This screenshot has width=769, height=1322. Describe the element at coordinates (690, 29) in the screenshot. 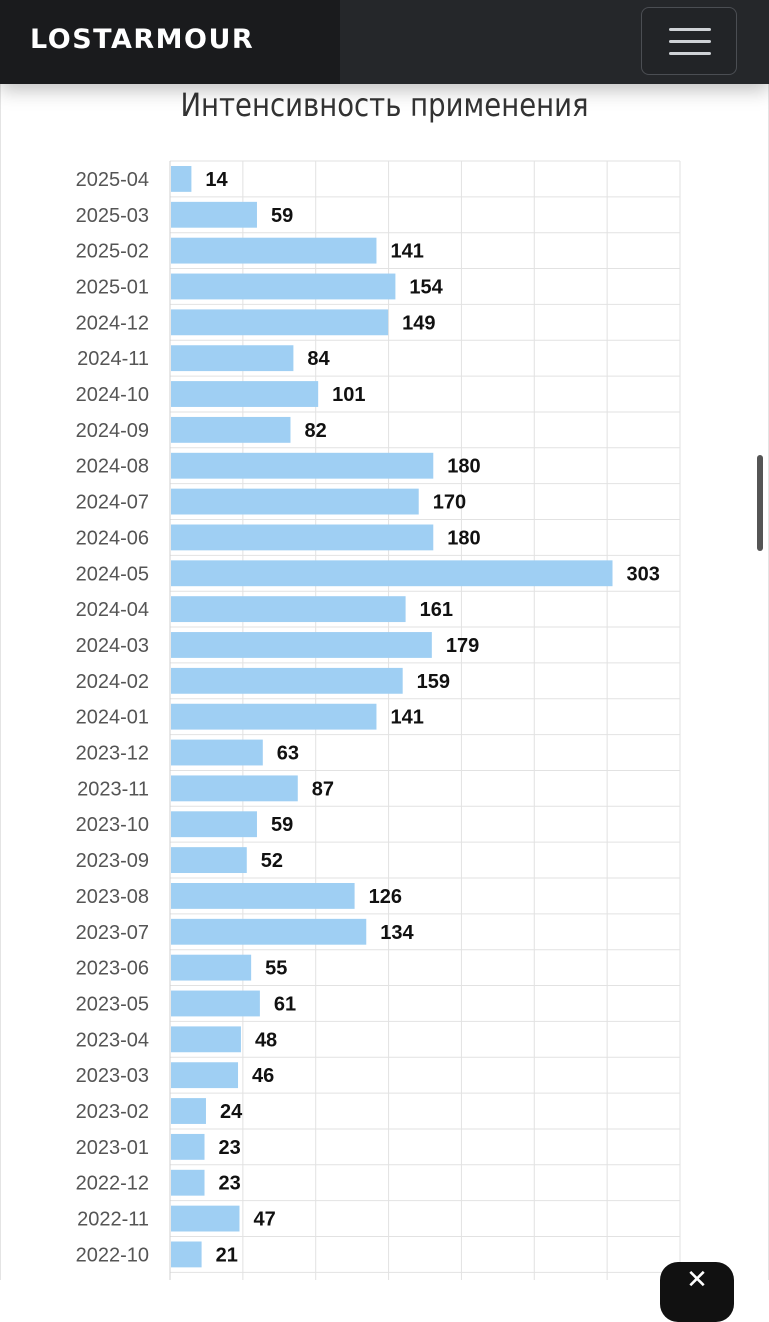

I see `hamburger-icon` at that location.